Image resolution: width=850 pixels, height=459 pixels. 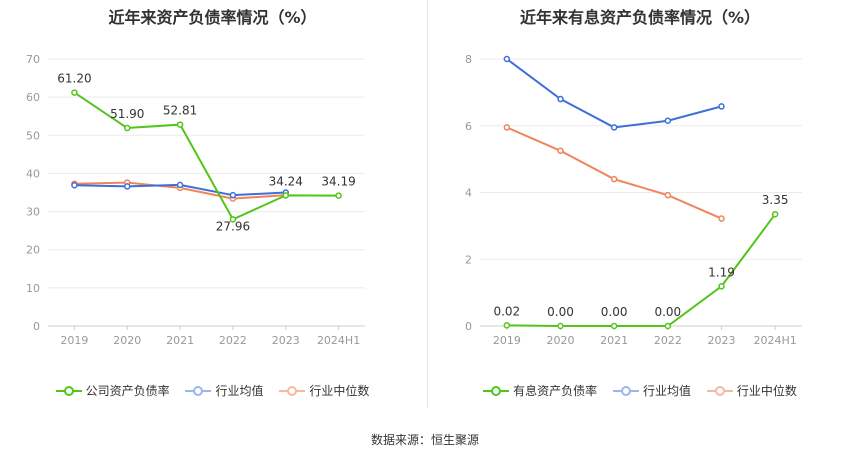 What do you see at coordinates (180, 111) in the screenshot?
I see `data-label: 52.81` at bounding box center [180, 111].